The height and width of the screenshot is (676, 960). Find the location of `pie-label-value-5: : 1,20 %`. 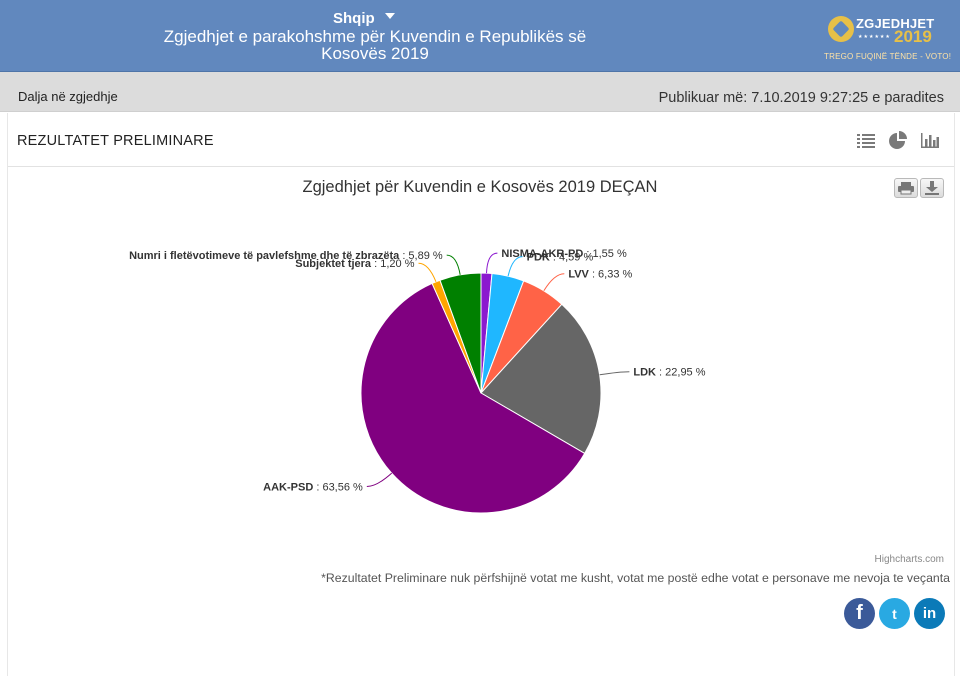

pie-label-value-5: : 1,20 % is located at coordinates (393, 264).